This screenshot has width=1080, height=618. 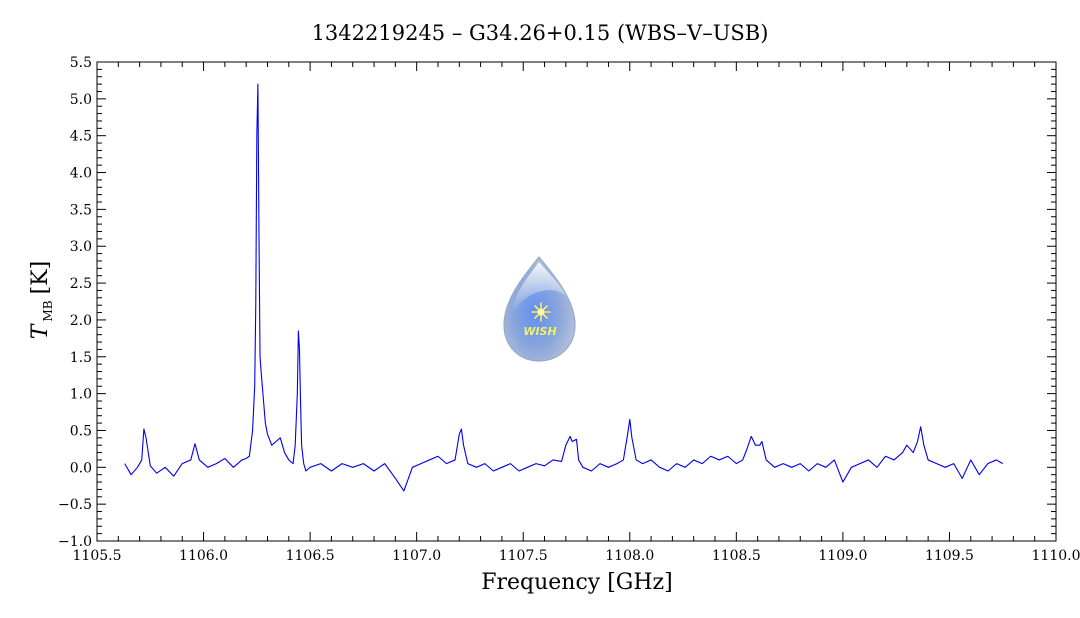 What do you see at coordinates (1056, 556) in the screenshot?
I see `x-tick-label: 1110.0` at bounding box center [1056, 556].